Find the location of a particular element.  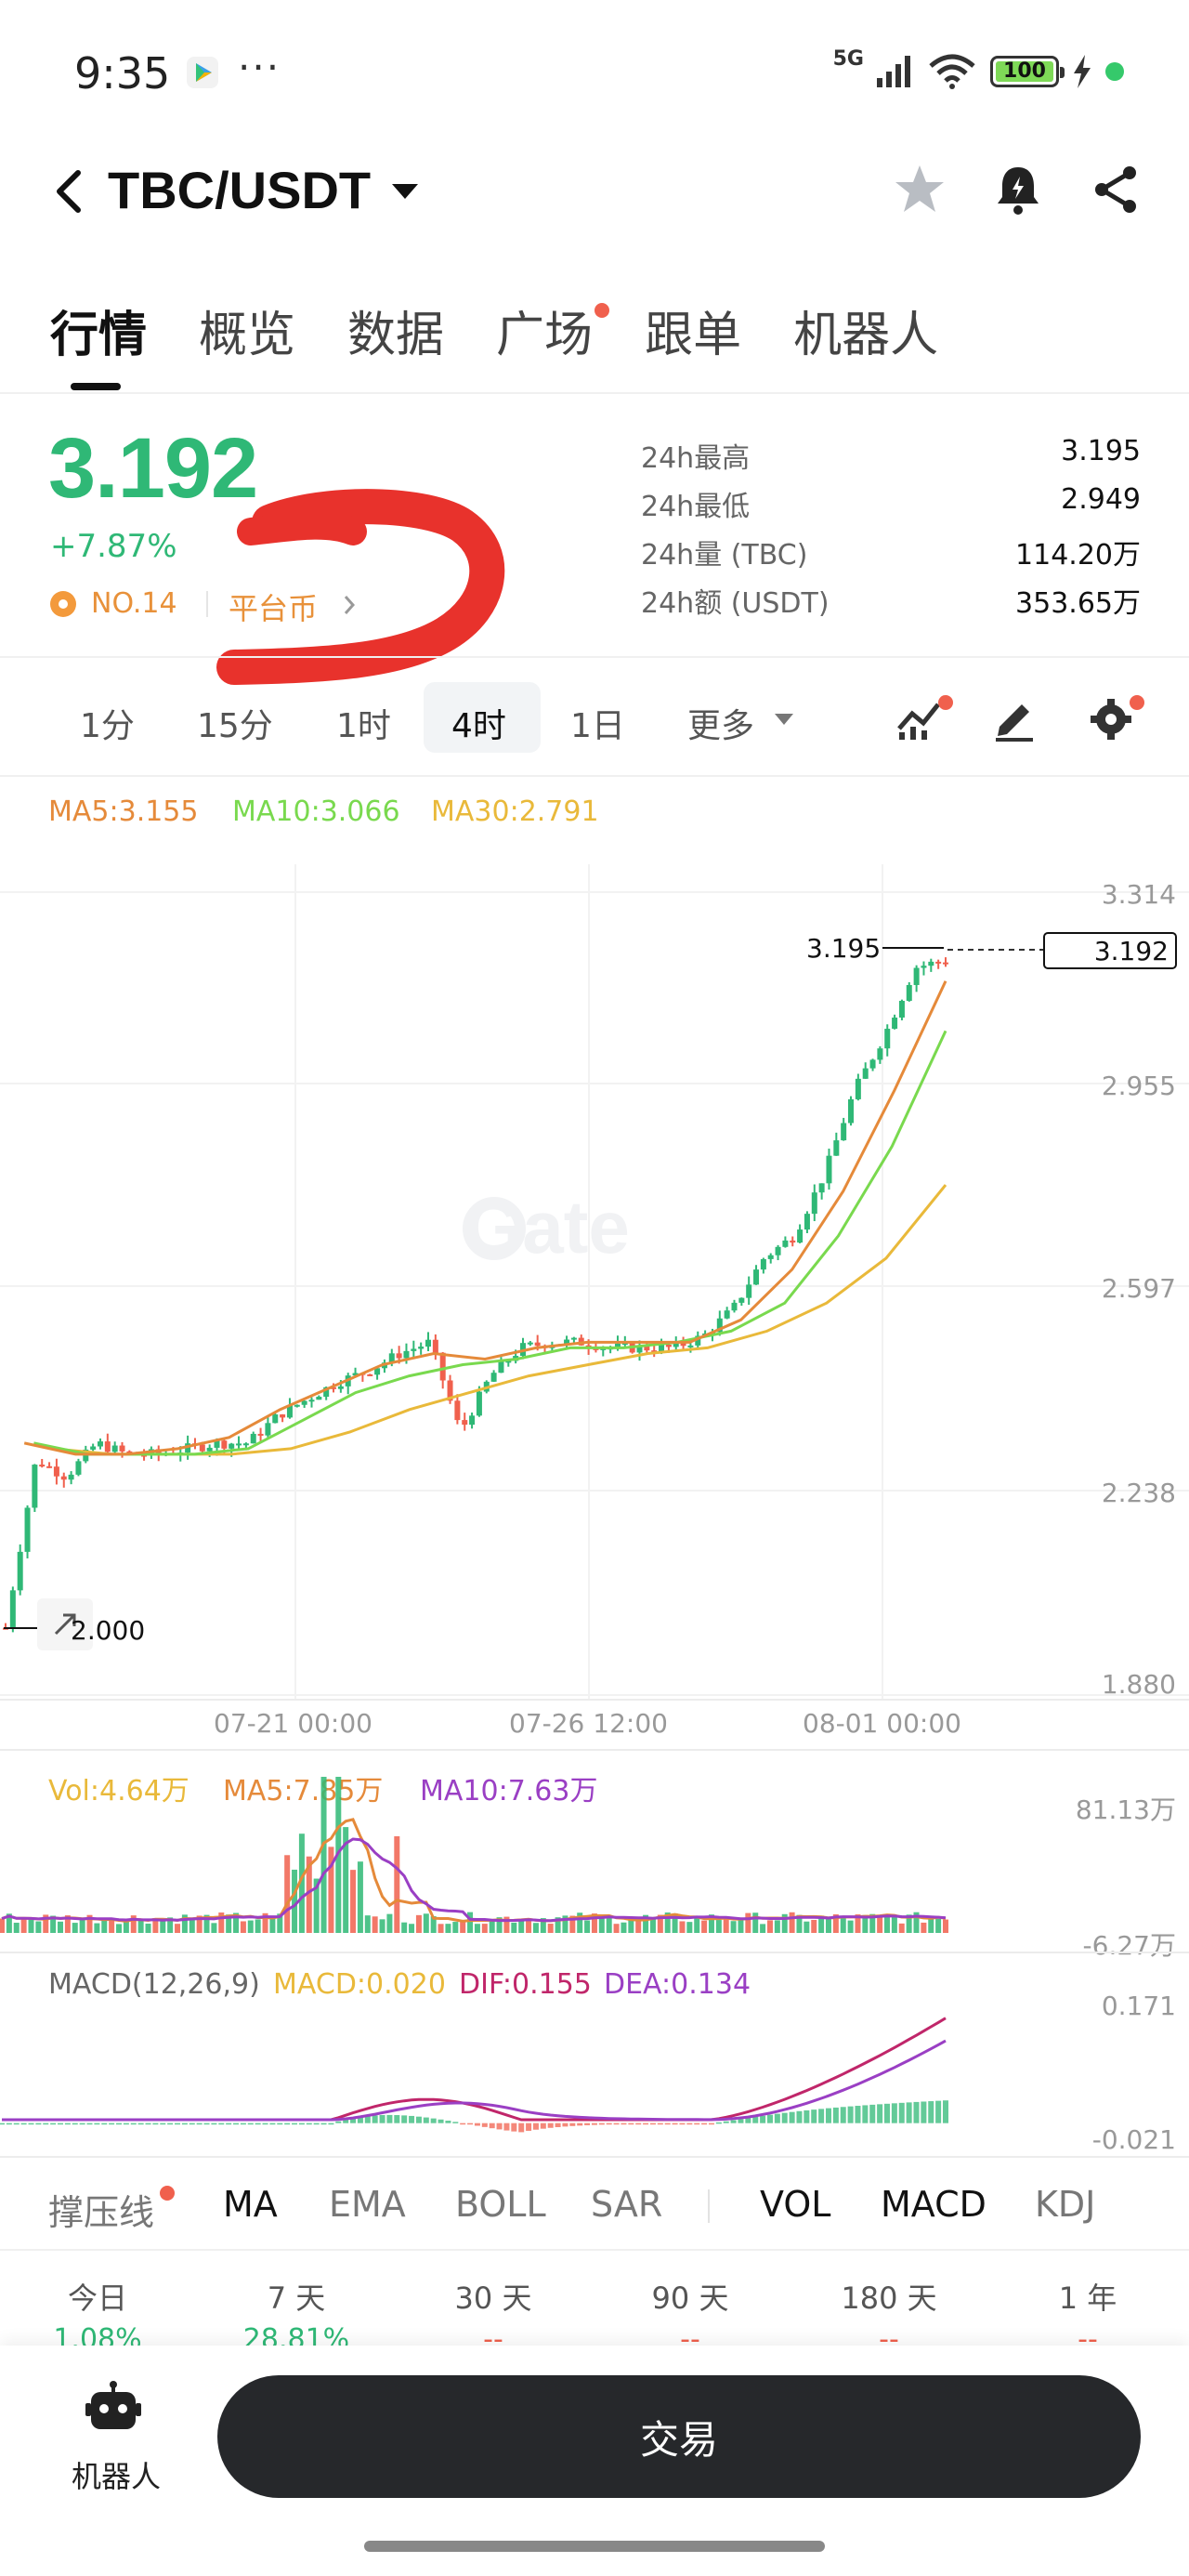

robot-icon is located at coordinates (113, 2408).